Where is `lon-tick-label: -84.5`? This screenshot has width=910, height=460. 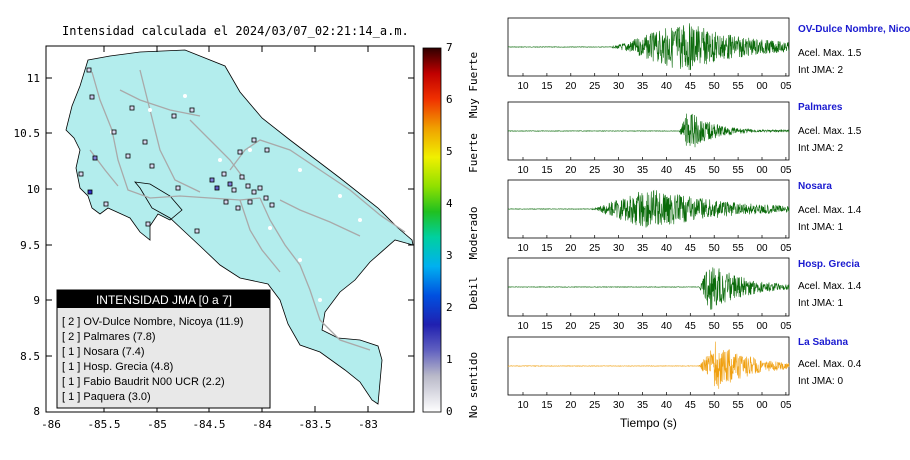 lon-tick-label: -84.5 is located at coordinates (208, 424).